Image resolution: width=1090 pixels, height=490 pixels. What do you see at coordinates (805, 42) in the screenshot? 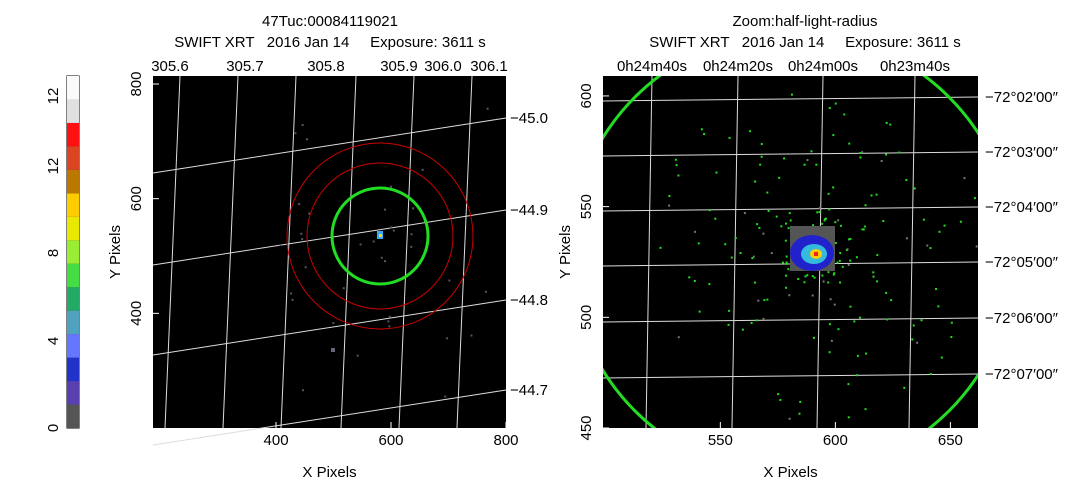
I see `subtitle: SWIFT XRT 2016 Jan 14 Exposure: 3611 s` at bounding box center [805, 42].